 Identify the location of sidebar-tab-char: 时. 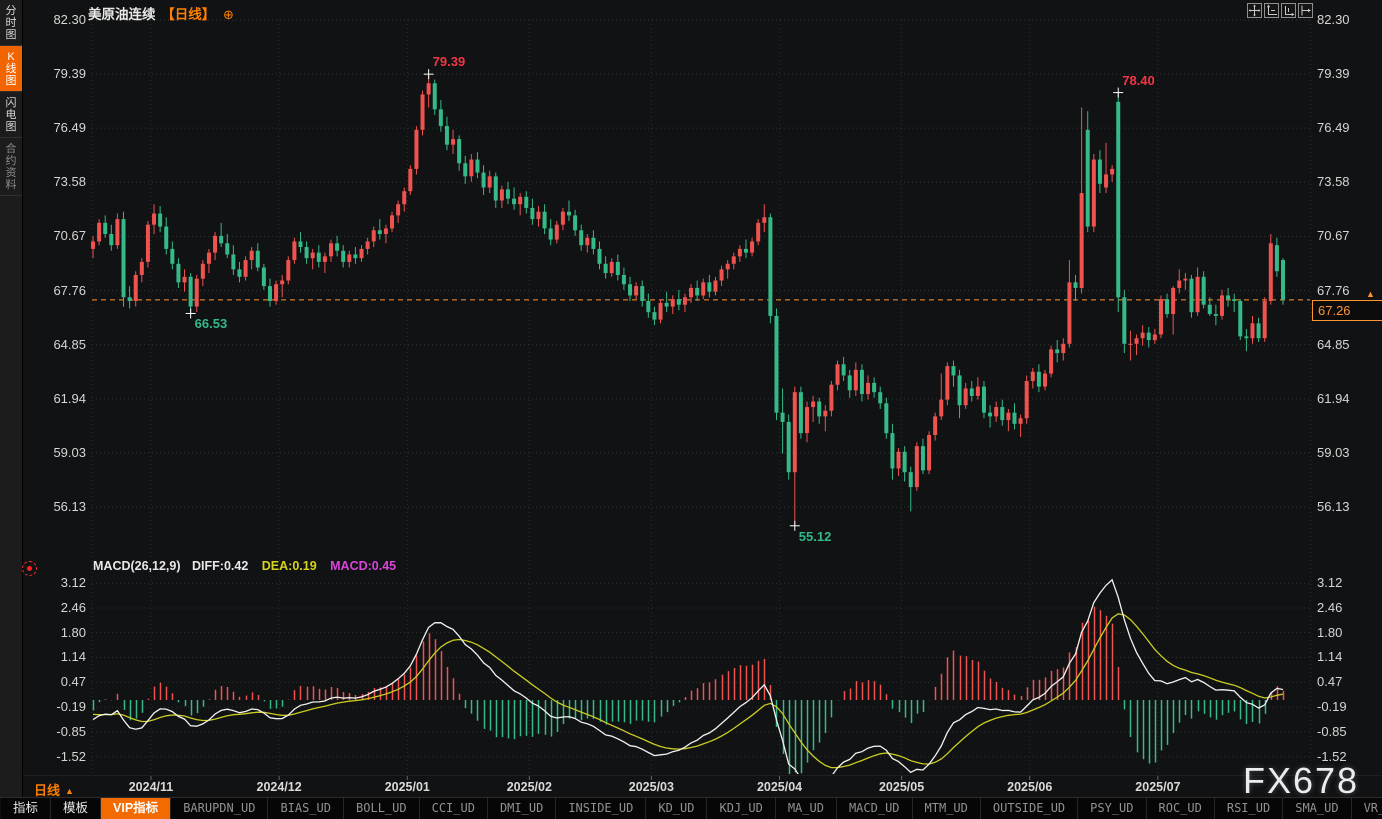
(11, 23).